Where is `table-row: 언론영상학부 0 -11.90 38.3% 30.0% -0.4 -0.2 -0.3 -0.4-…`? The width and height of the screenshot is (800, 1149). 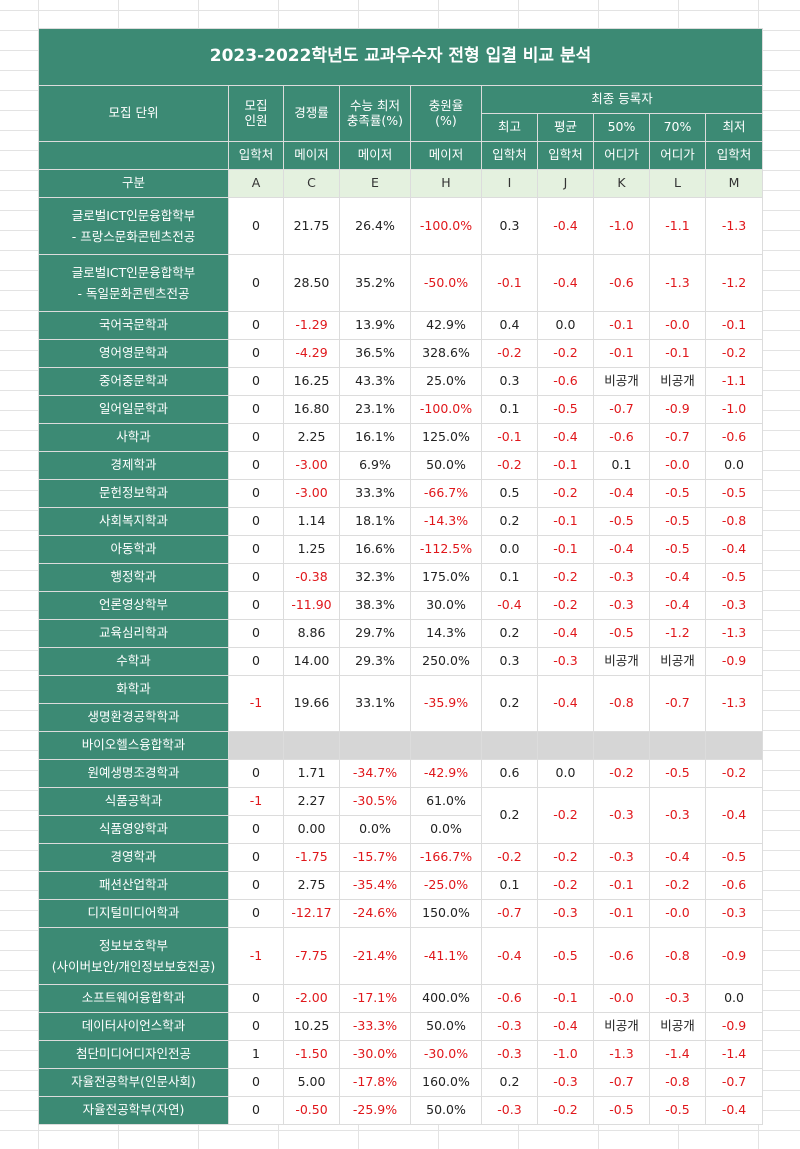 table-row: 언론영상학부 0 -11.90 38.3% 30.0% -0.4 -0.2 -0.3 -0.4-… is located at coordinates (401, 605).